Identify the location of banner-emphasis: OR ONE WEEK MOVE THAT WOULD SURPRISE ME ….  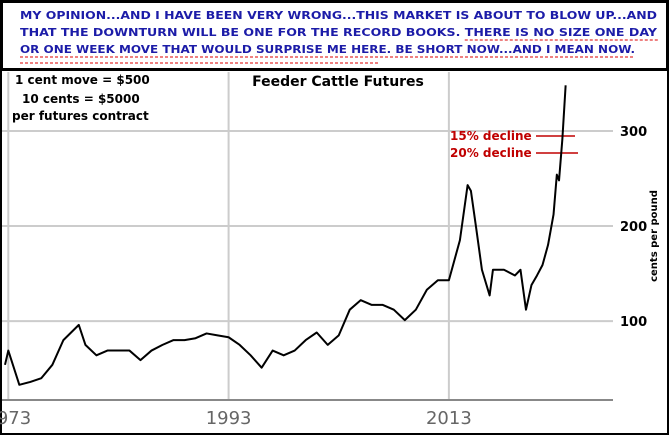
(327, 49).